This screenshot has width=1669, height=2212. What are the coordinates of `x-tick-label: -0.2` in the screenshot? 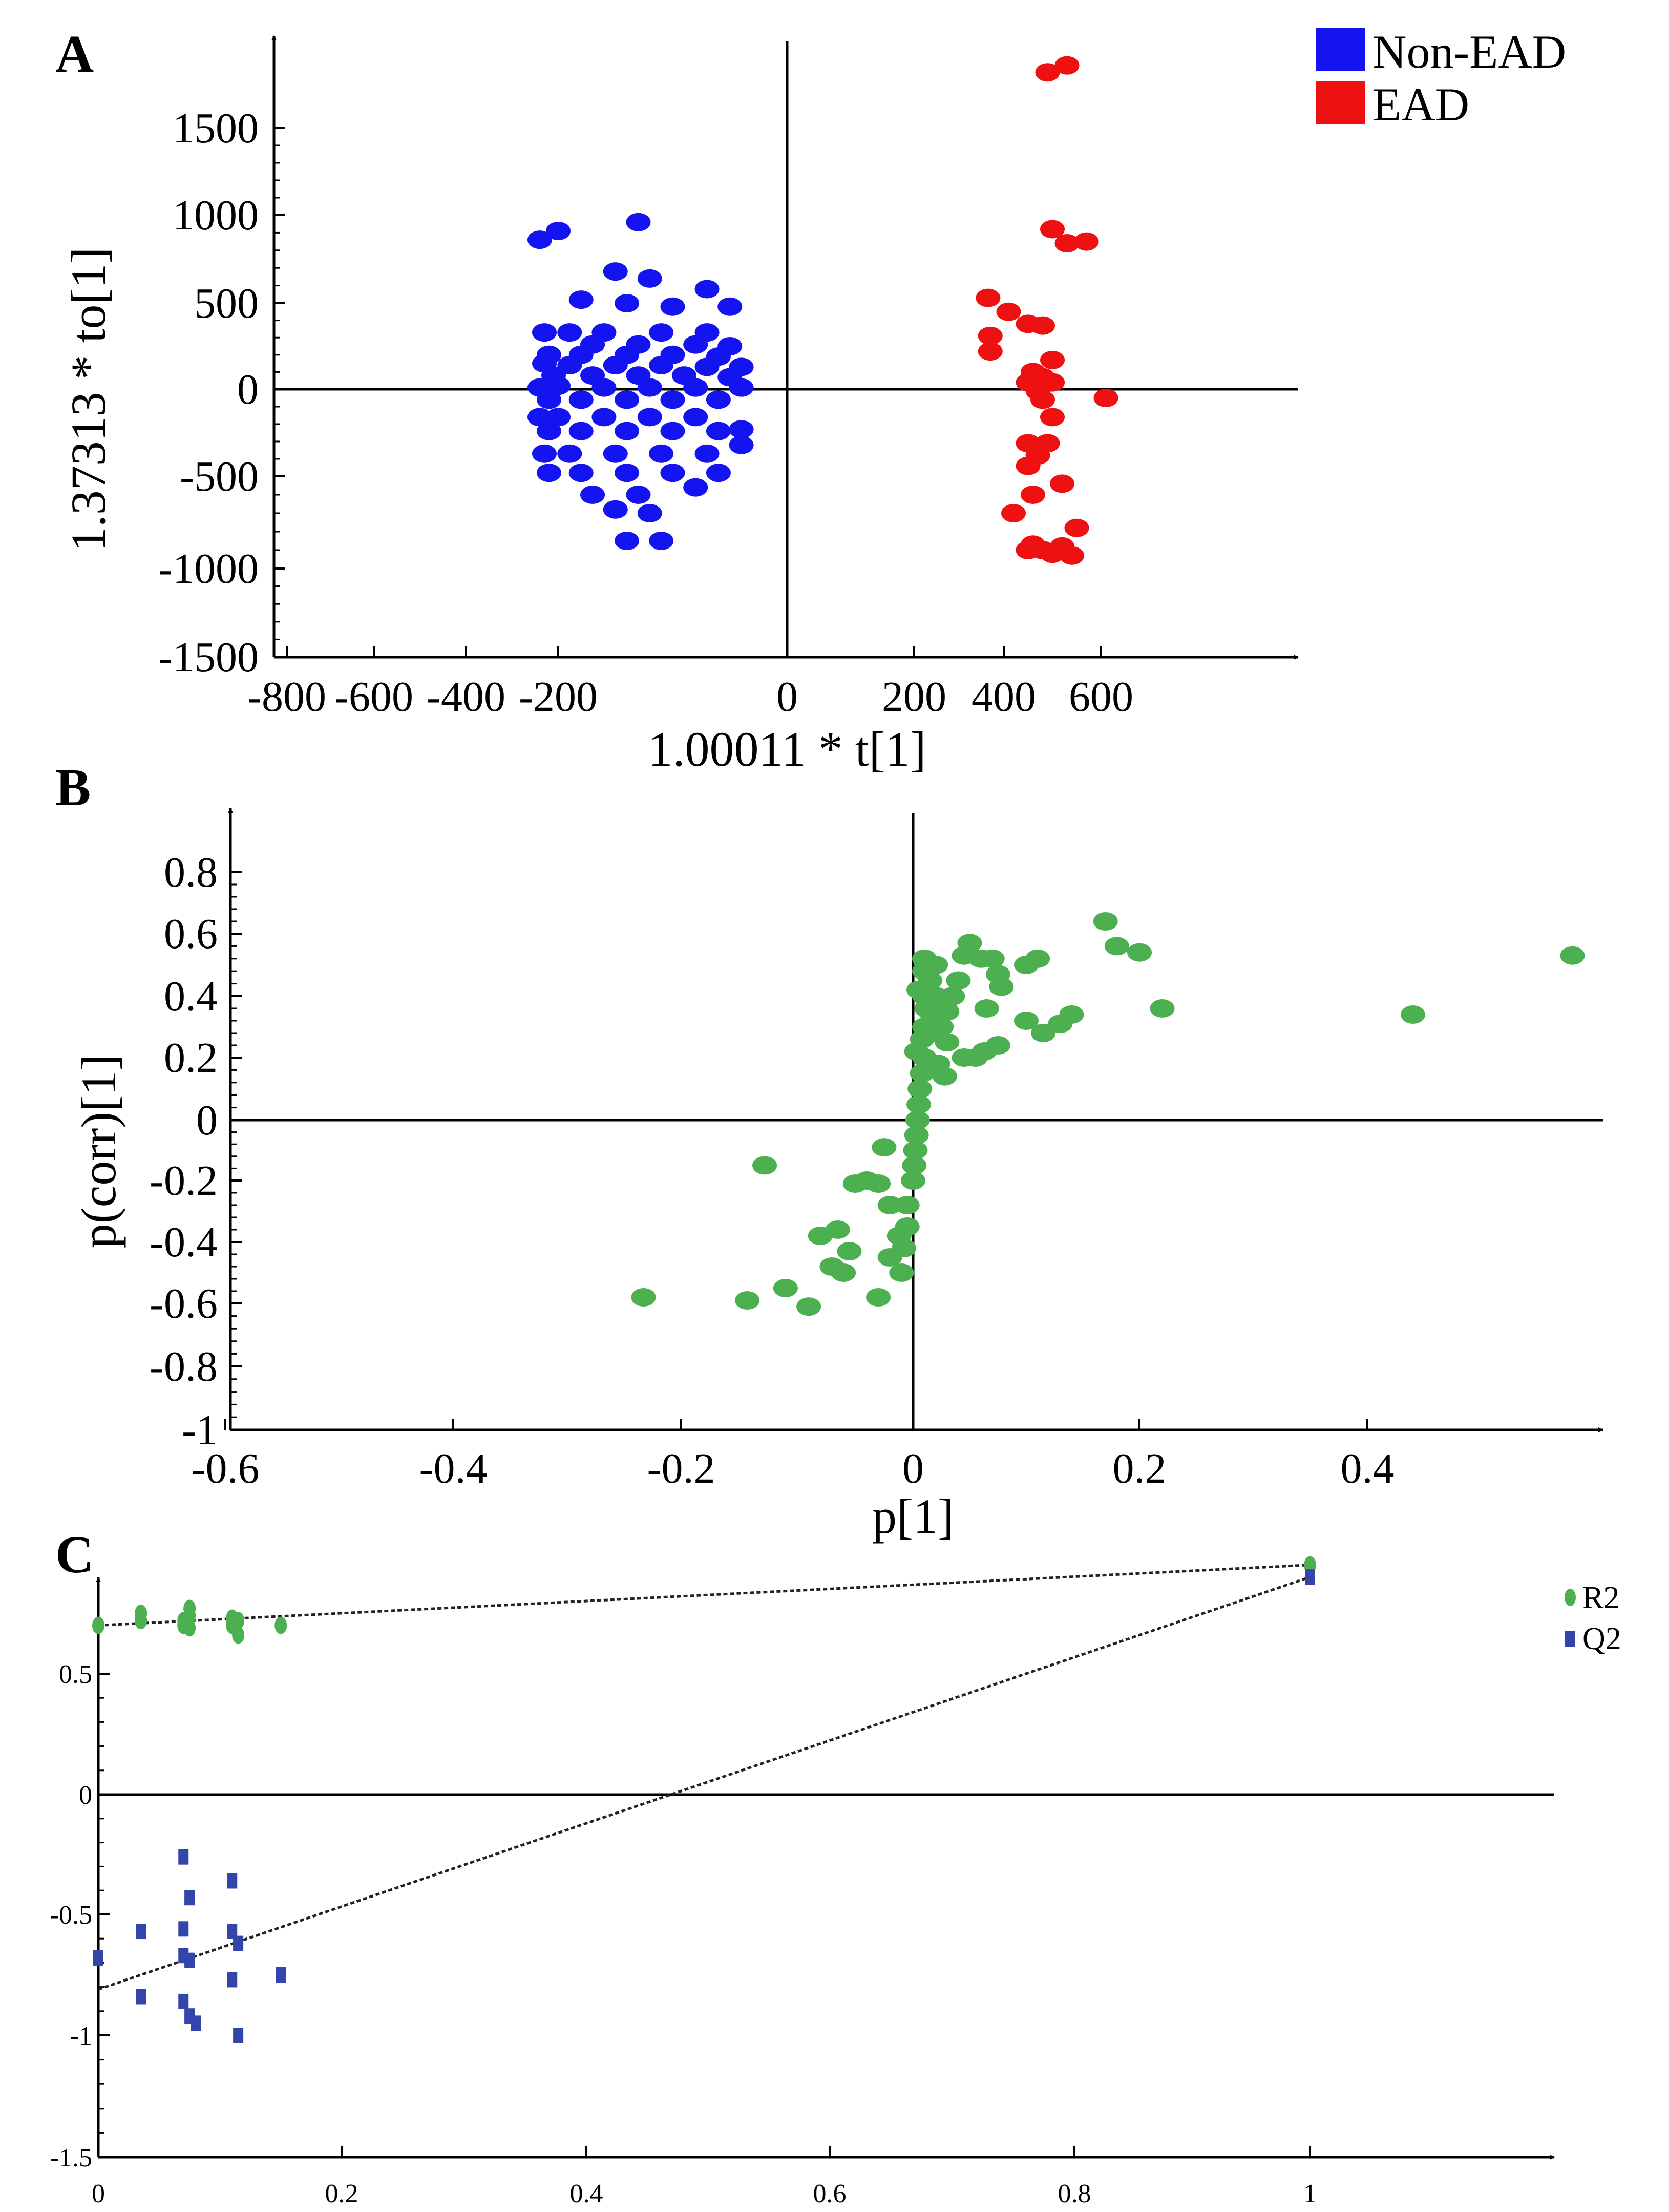 It's located at (681, 1469).